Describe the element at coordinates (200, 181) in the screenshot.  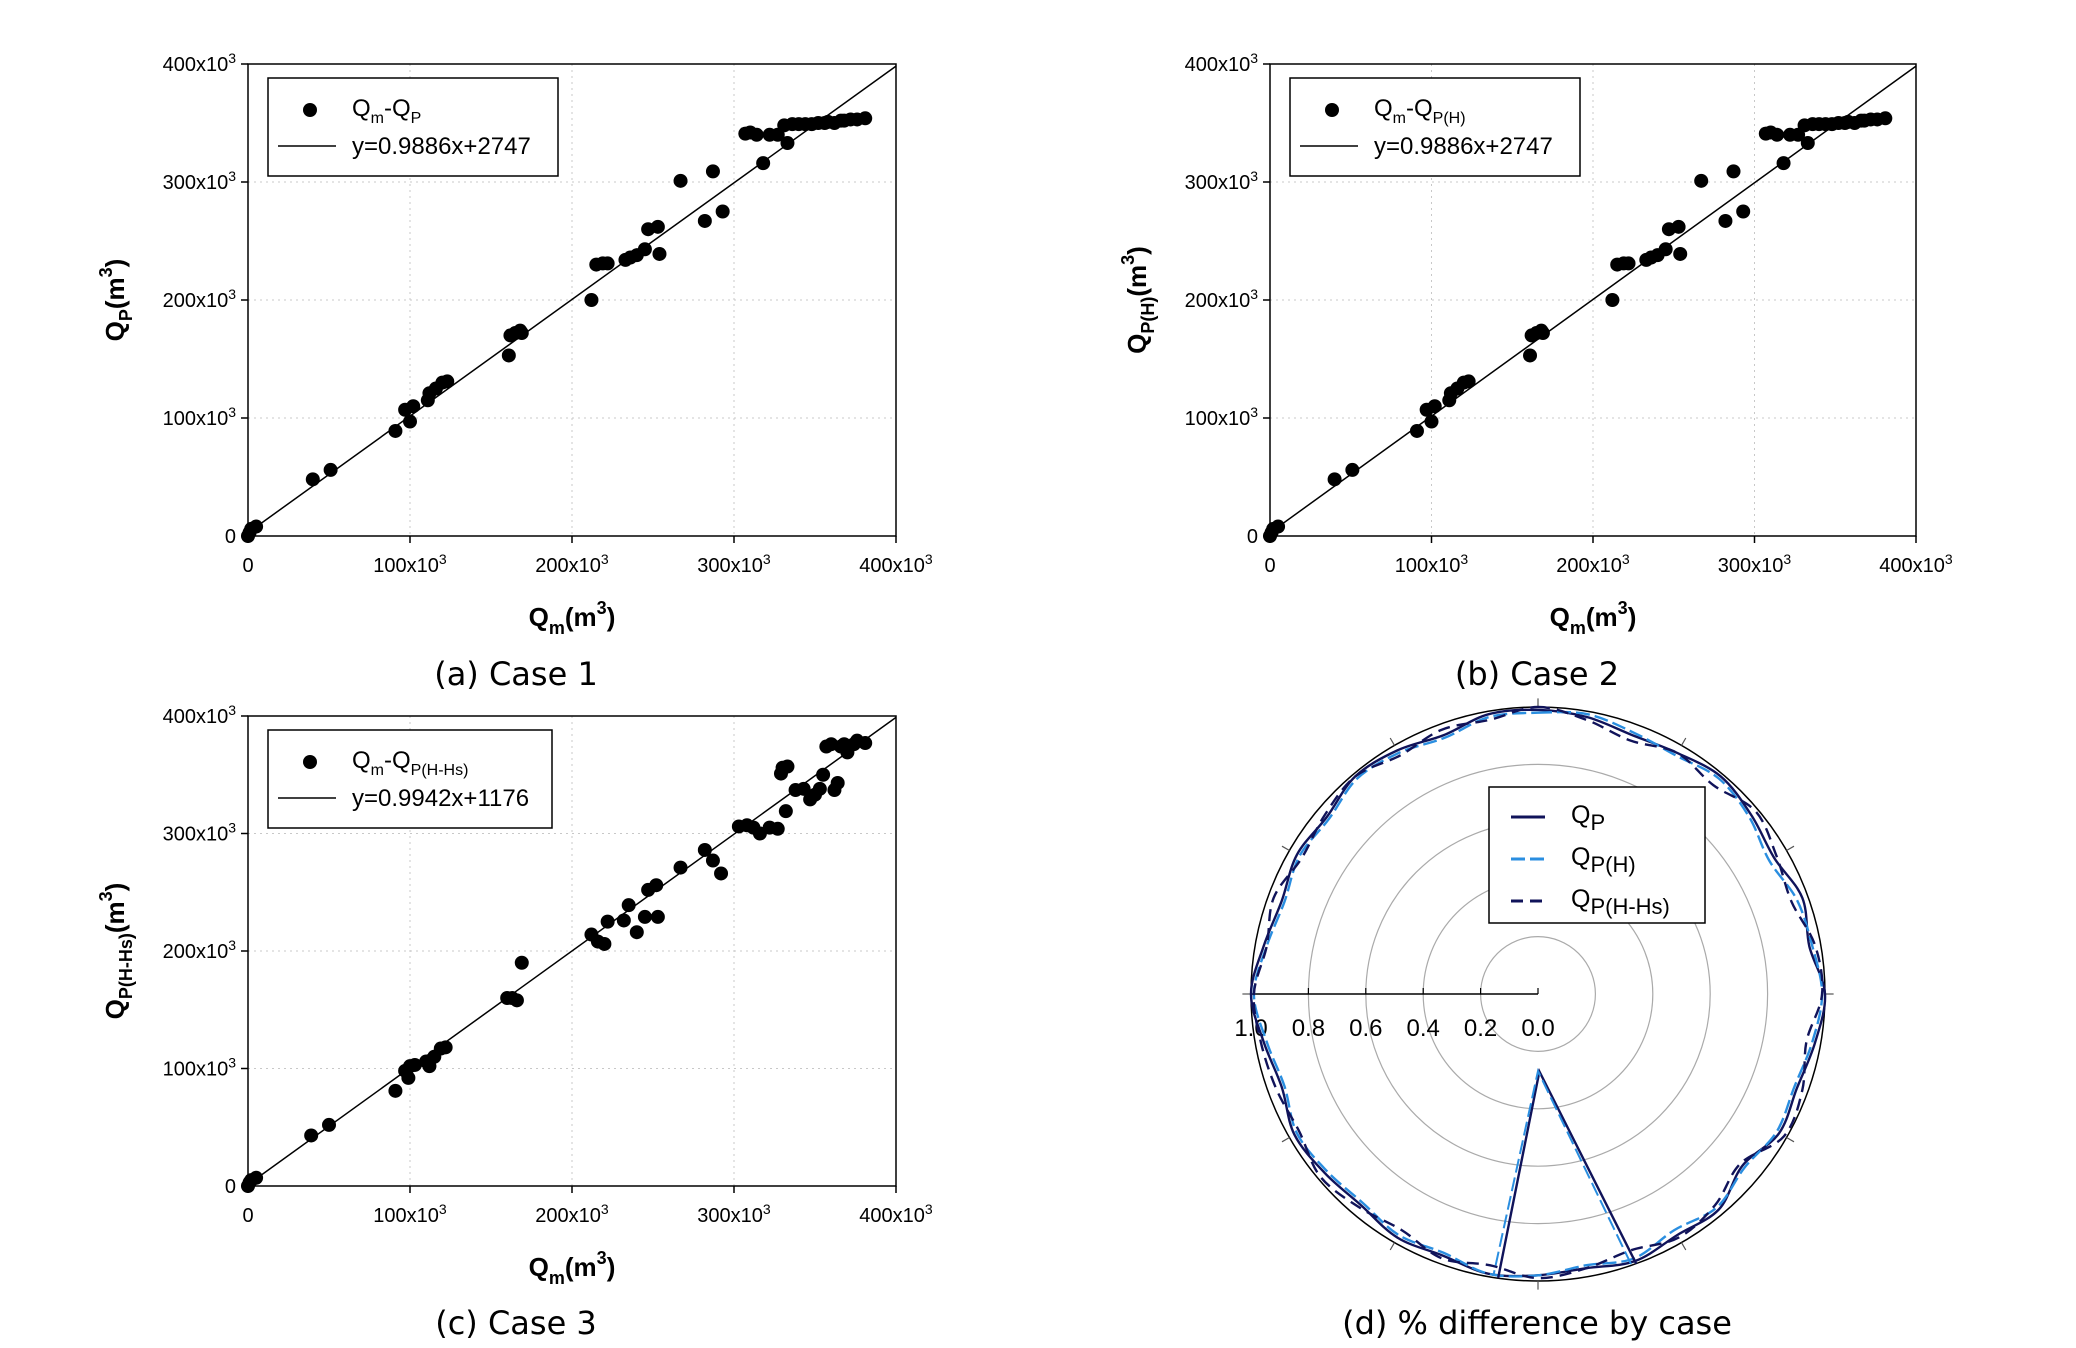
I see `y-tick-label: 300x103` at that location.